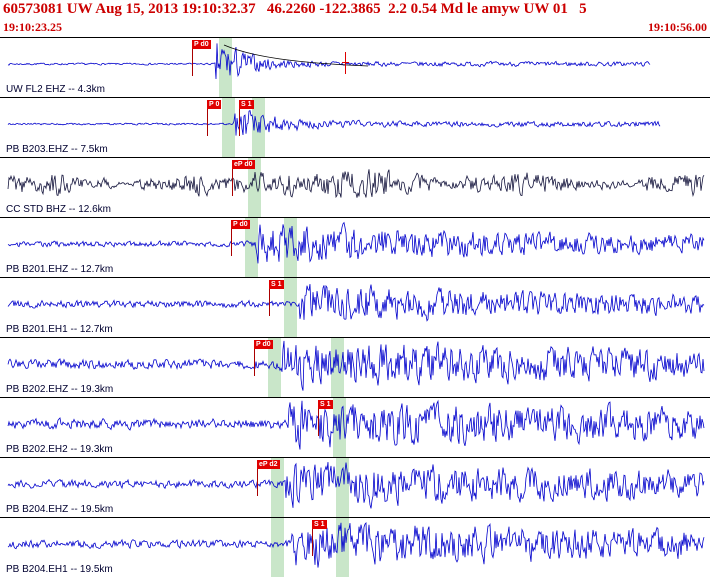 The height and width of the screenshot is (578, 710). I want to click on trace-label: PB B204.EH1 -- 19.5km, so click(59, 569).